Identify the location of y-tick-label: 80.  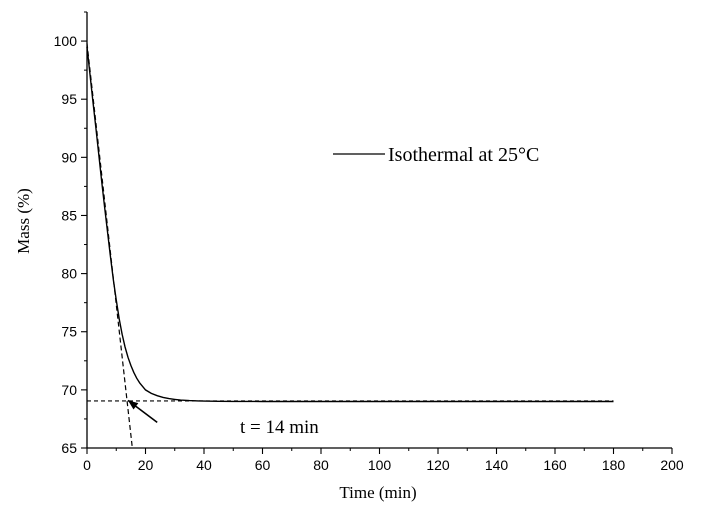
(69, 274).